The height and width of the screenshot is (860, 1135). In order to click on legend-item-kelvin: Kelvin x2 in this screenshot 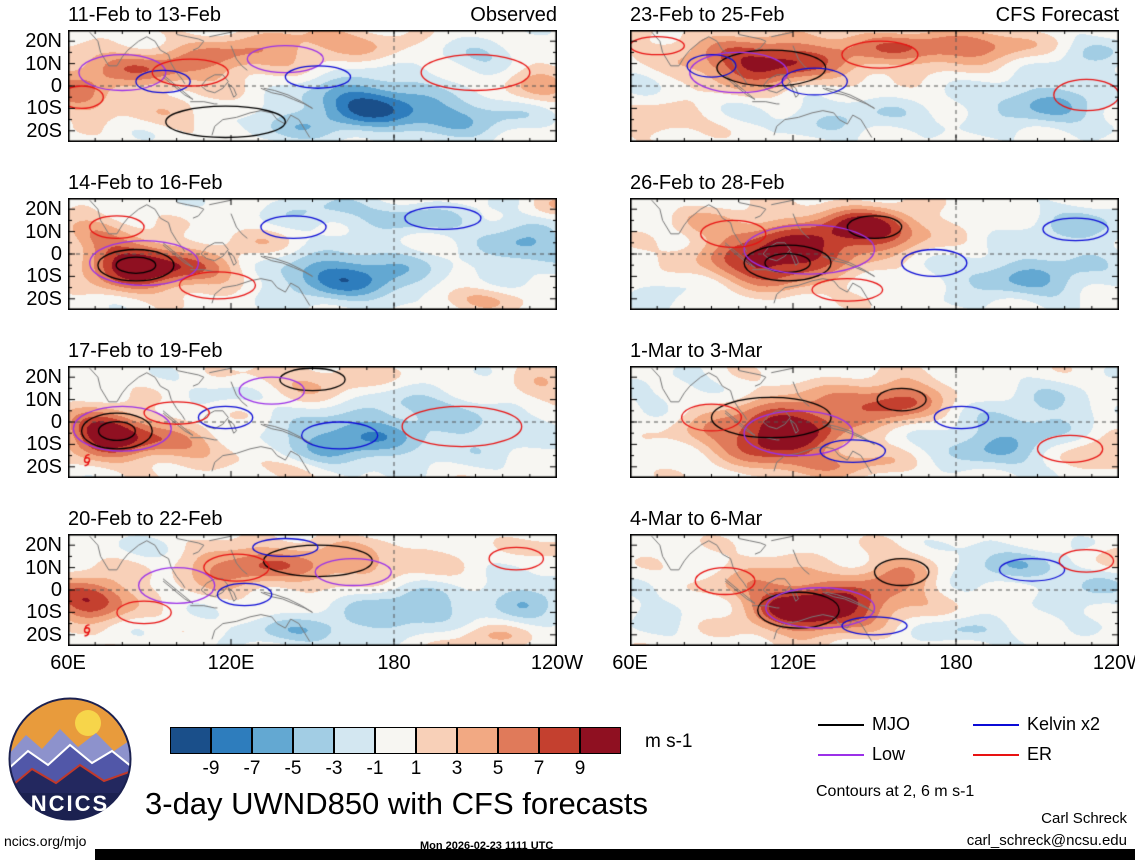, I will do `click(1036, 725)`.